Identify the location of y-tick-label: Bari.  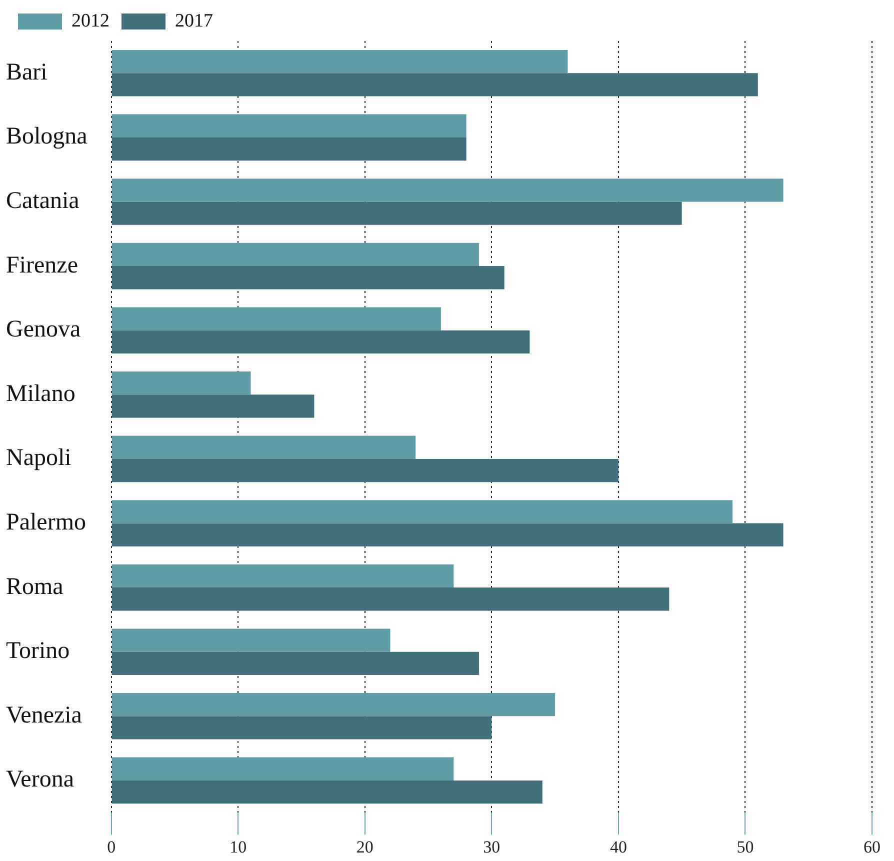
(27, 72).